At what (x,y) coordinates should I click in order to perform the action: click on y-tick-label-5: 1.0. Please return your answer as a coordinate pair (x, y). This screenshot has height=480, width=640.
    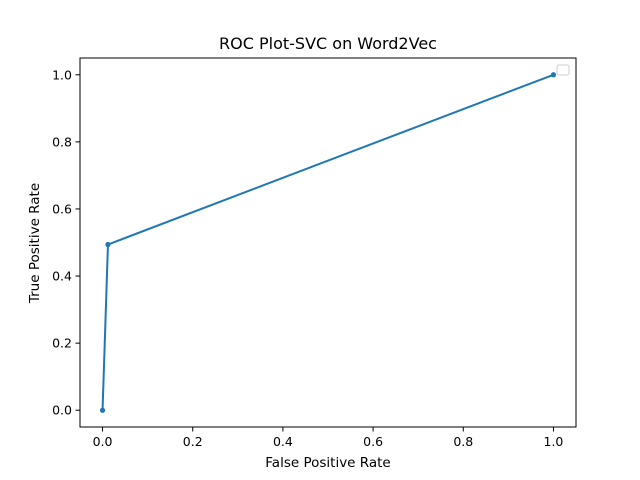
    Looking at the image, I should click on (62, 74).